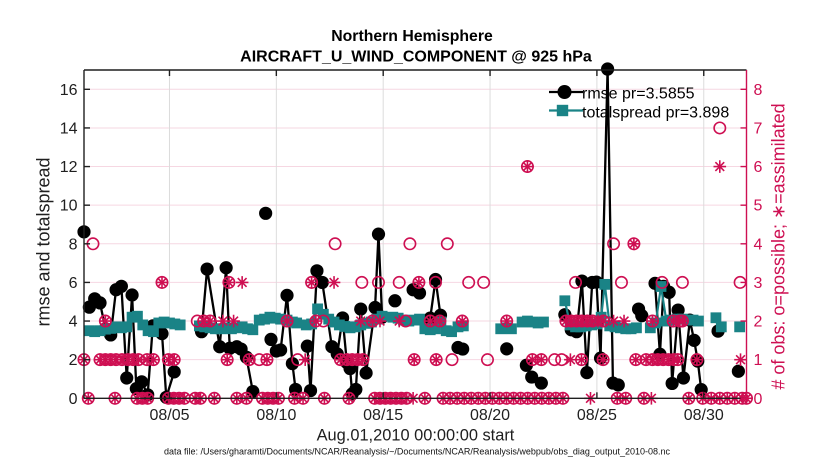 Image resolution: width=830 pixels, height=470 pixels. Describe the element at coordinates (383, 415) in the screenshot. I see `svg-text: 08/15` at that location.